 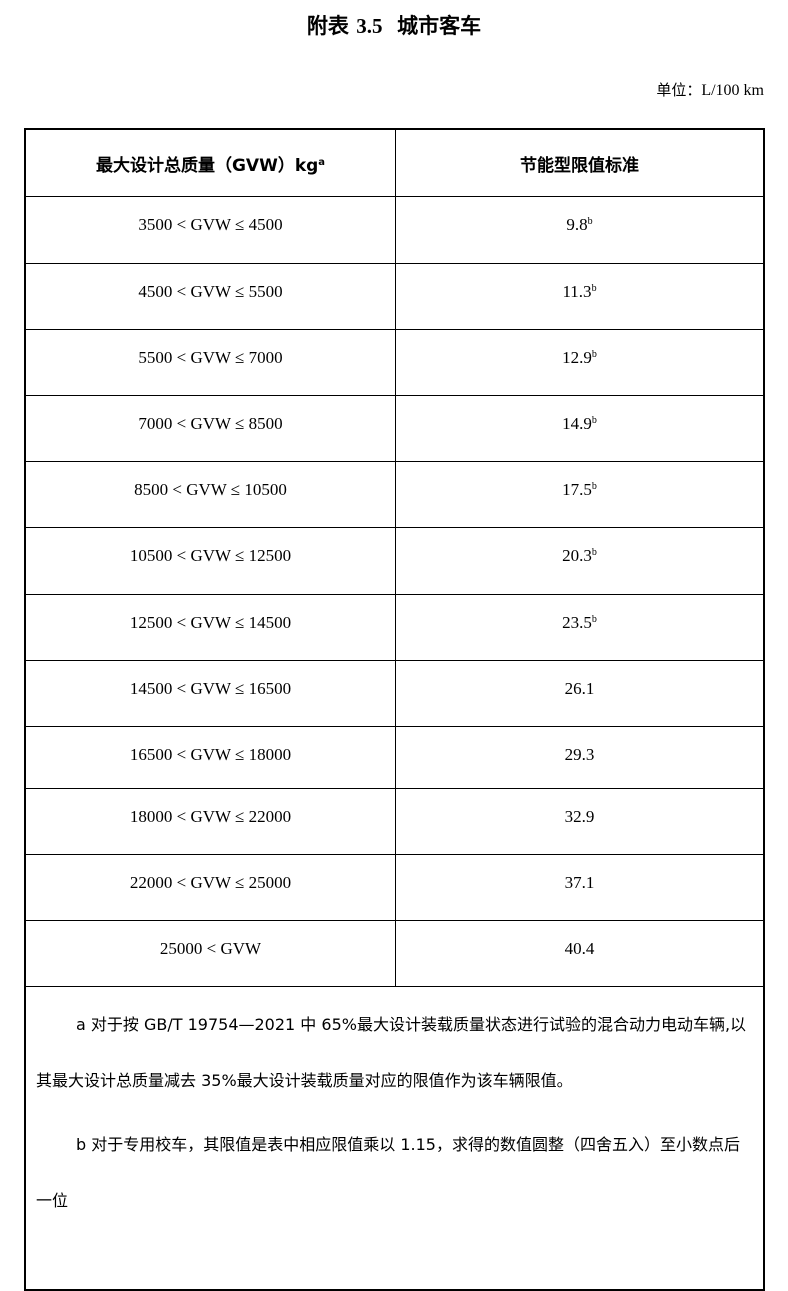 I want to click on limit-value-cell: 9.8b, so click(x=580, y=230).